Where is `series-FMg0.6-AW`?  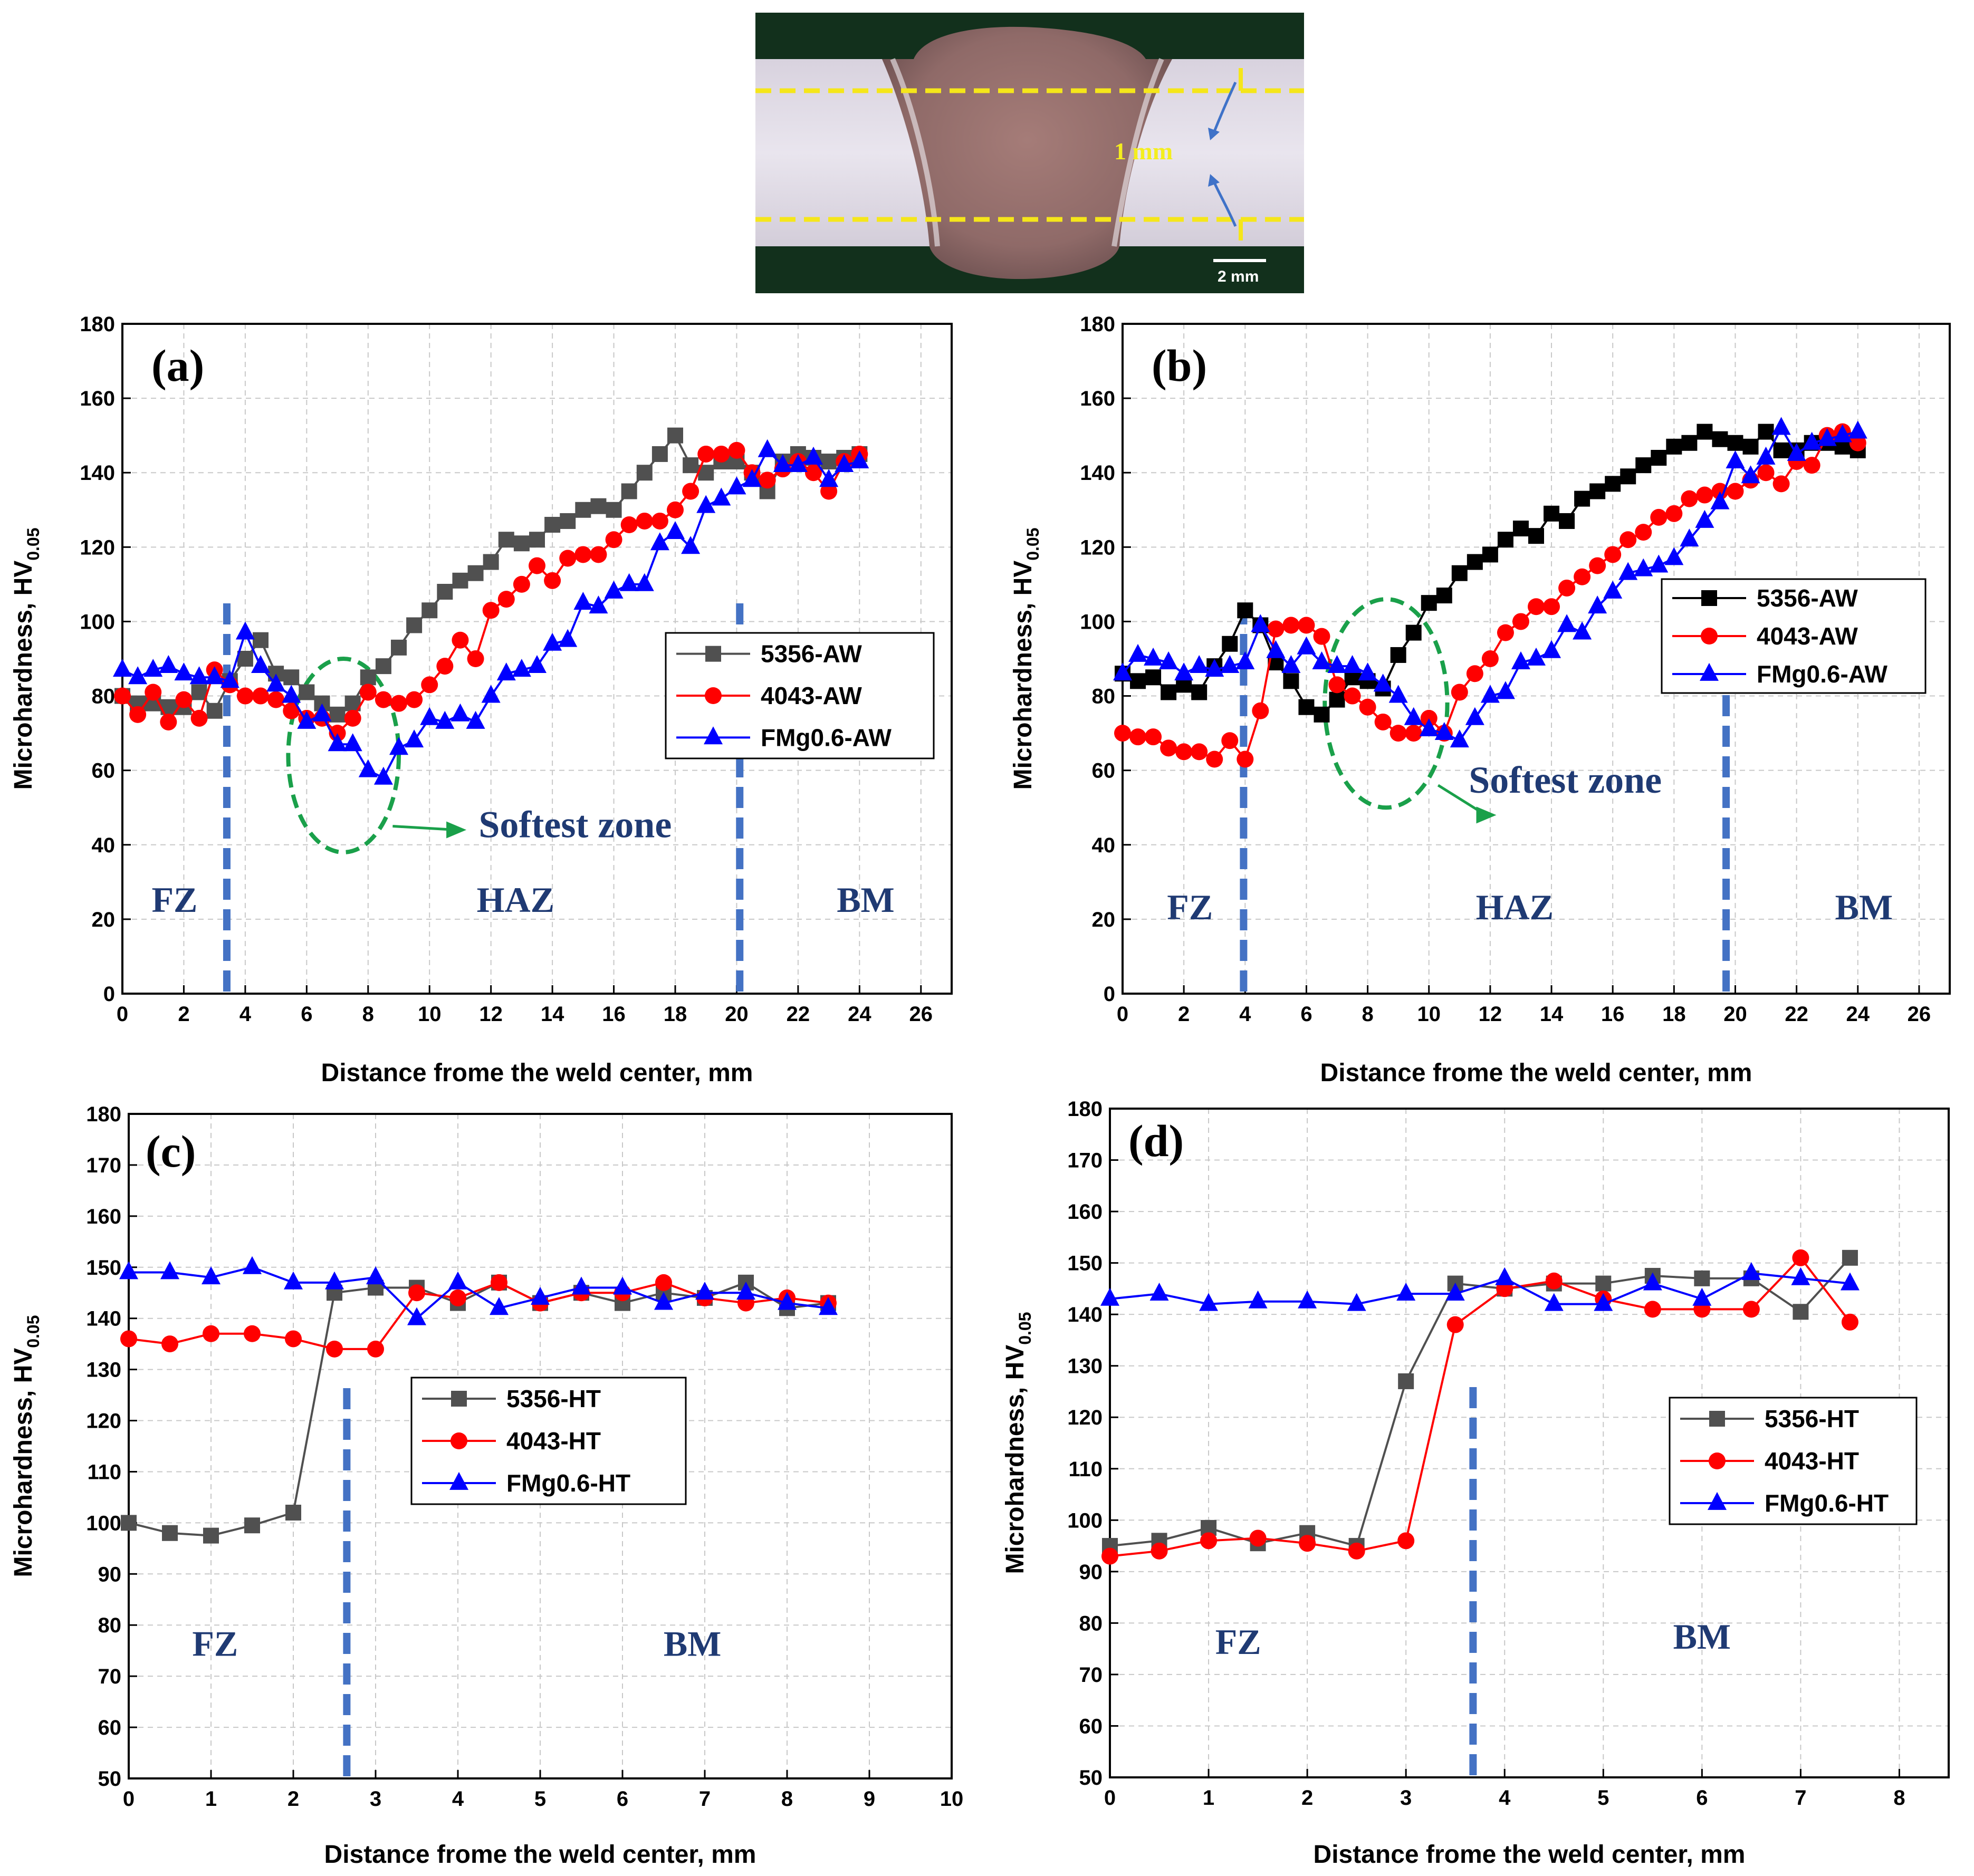 series-FMg0.6-AW is located at coordinates (1490, 582).